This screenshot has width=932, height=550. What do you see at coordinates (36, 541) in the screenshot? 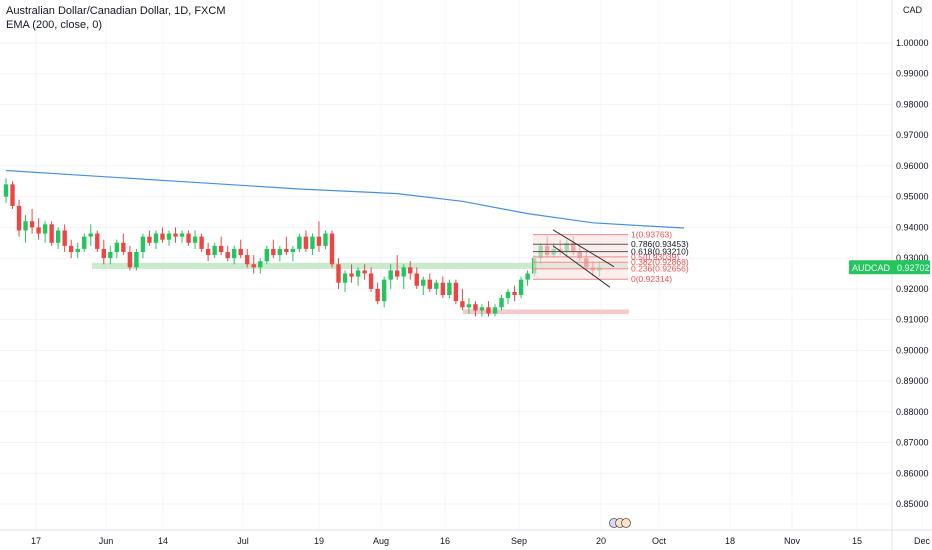
I see `time-tick-label: 17` at bounding box center [36, 541].